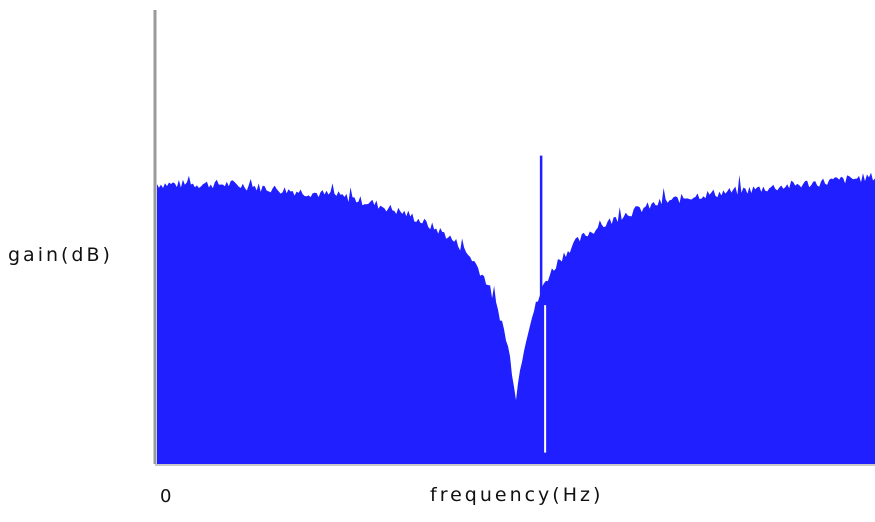 This screenshot has width=875, height=522. I want to click on x-axis-label: frequency(Hz), so click(517, 495).